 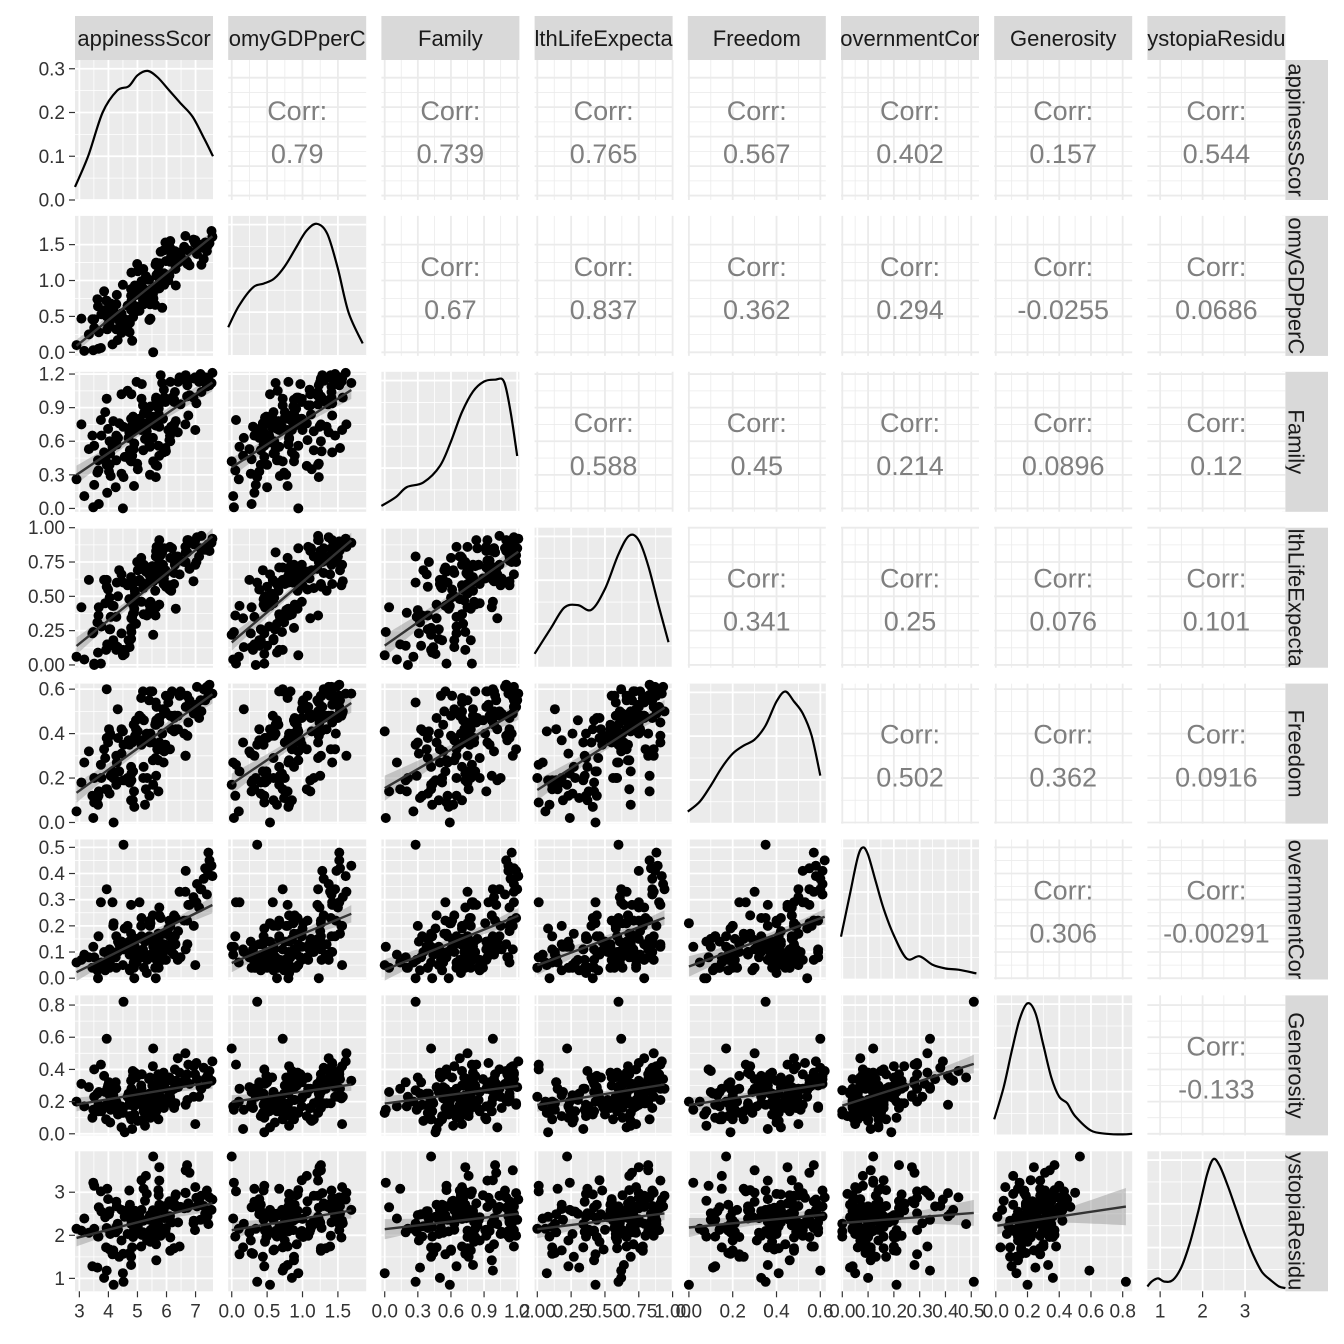 I want to click on regression-line, so click(x=291, y=591).